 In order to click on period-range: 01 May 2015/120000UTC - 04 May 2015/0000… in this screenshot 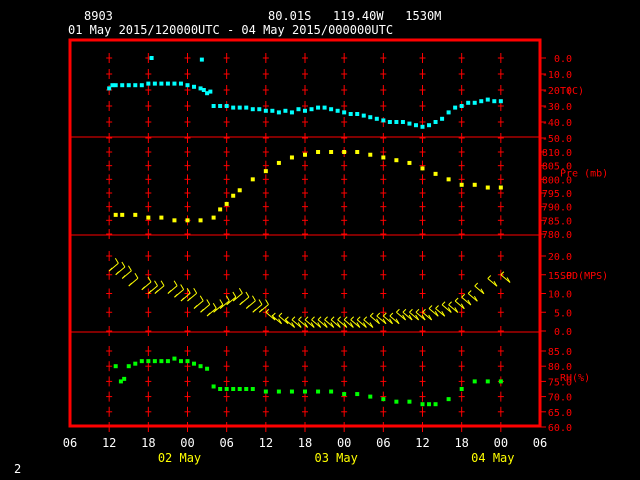, I will do `click(231, 30)`.